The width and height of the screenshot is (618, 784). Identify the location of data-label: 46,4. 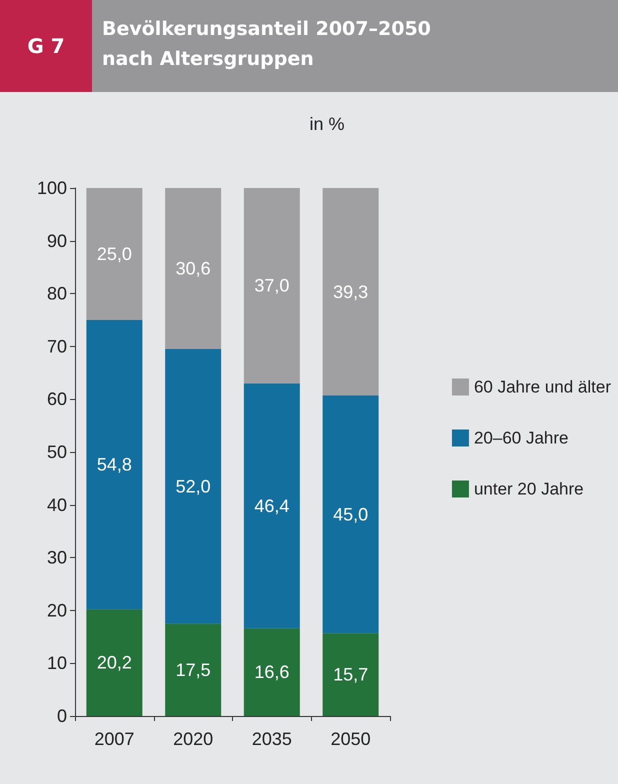
(272, 506).